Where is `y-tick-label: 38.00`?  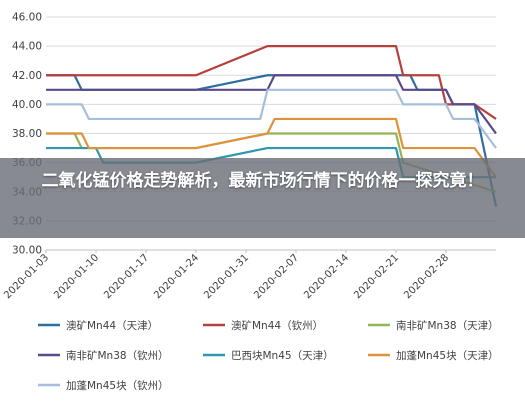 y-tick-label: 38.00 is located at coordinates (27, 134).